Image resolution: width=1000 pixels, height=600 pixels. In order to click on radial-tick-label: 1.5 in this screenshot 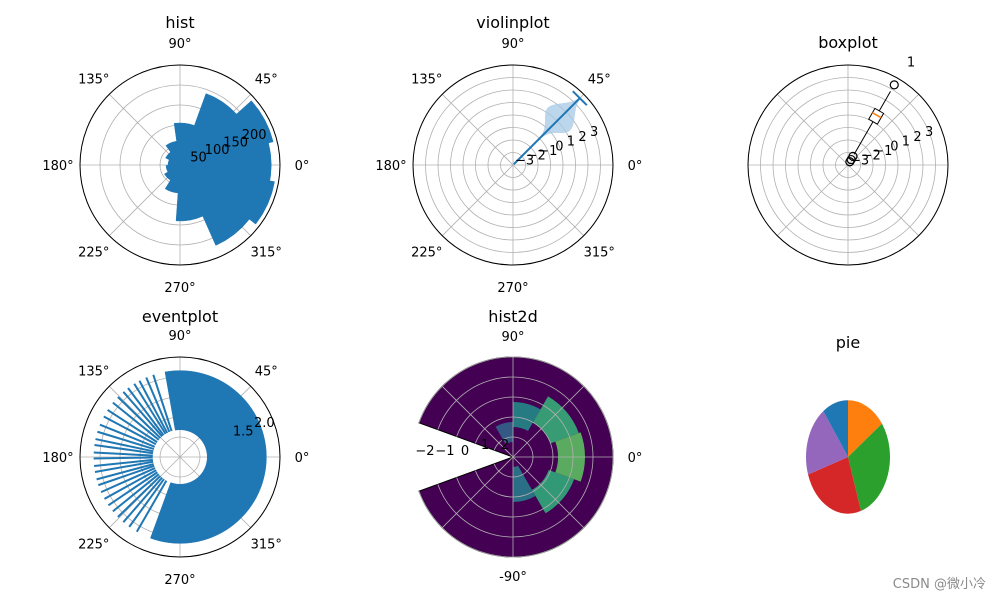, I will do `click(243, 431)`.